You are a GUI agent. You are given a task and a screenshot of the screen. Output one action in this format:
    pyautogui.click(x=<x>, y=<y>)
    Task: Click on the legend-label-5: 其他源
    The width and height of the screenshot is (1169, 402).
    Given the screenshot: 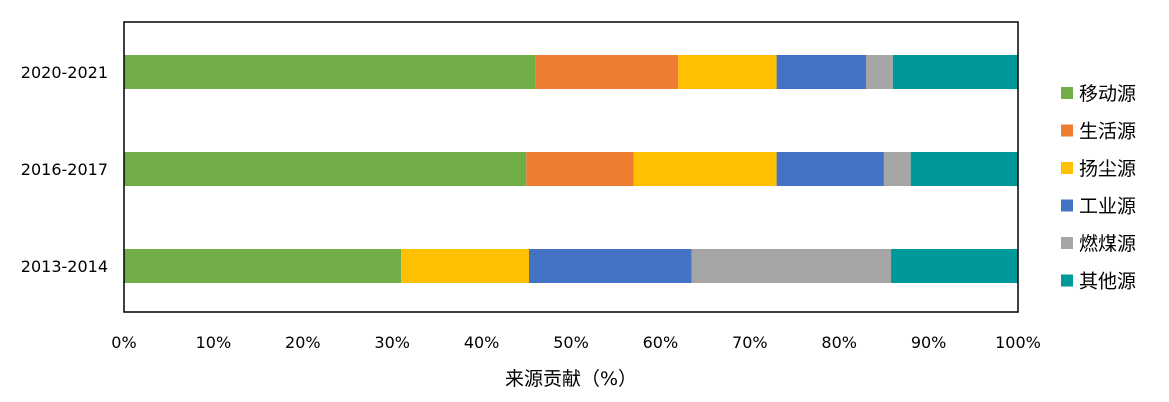 What is the action you would take?
    pyautogui.click(x=1107, y=282)
    